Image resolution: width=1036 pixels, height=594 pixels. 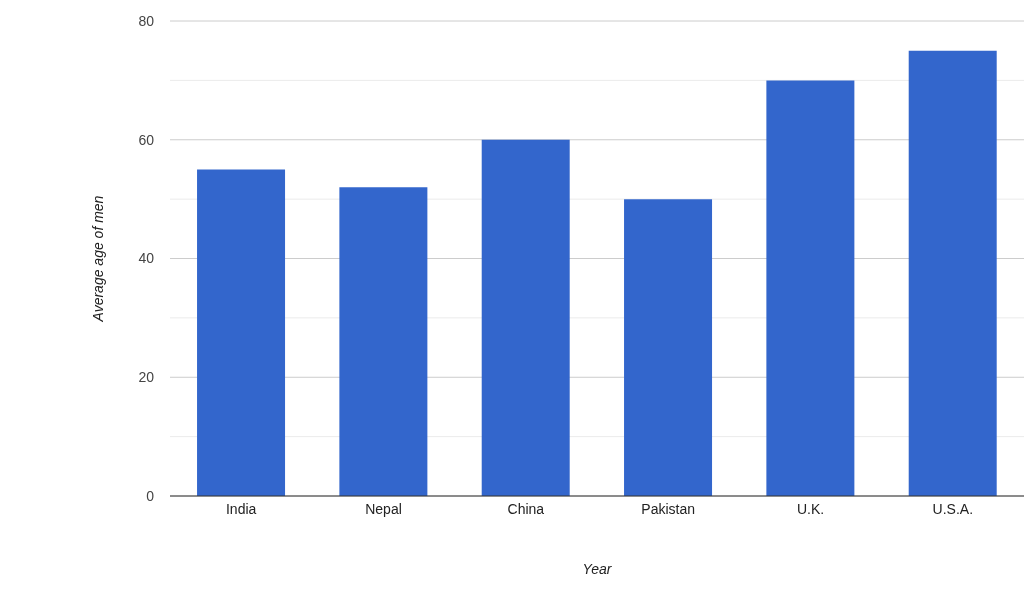 I want to click on y-axis-title: Average age of men, so click(x=97, y=259).